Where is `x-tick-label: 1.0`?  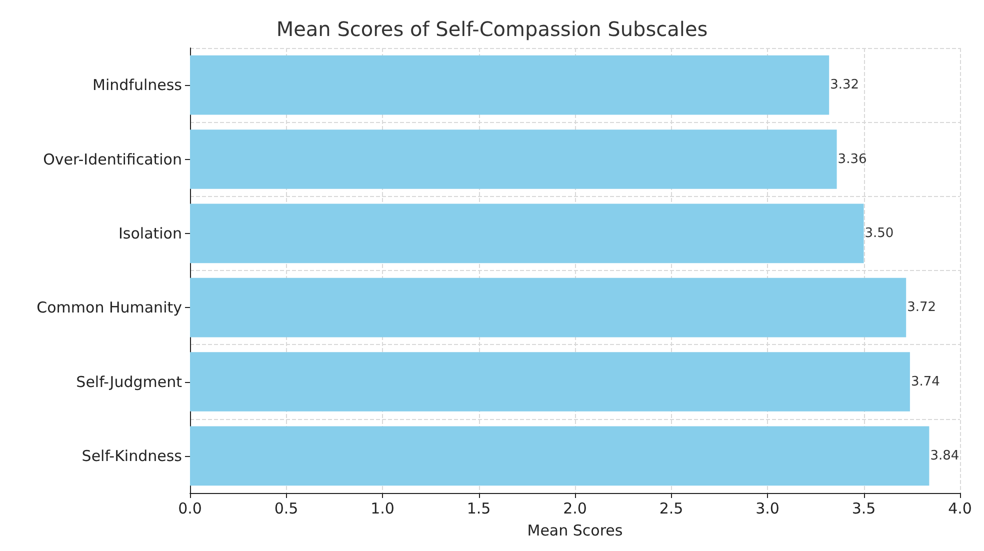 x-tick-label: 1.0 is located at coordinates (382, 509).